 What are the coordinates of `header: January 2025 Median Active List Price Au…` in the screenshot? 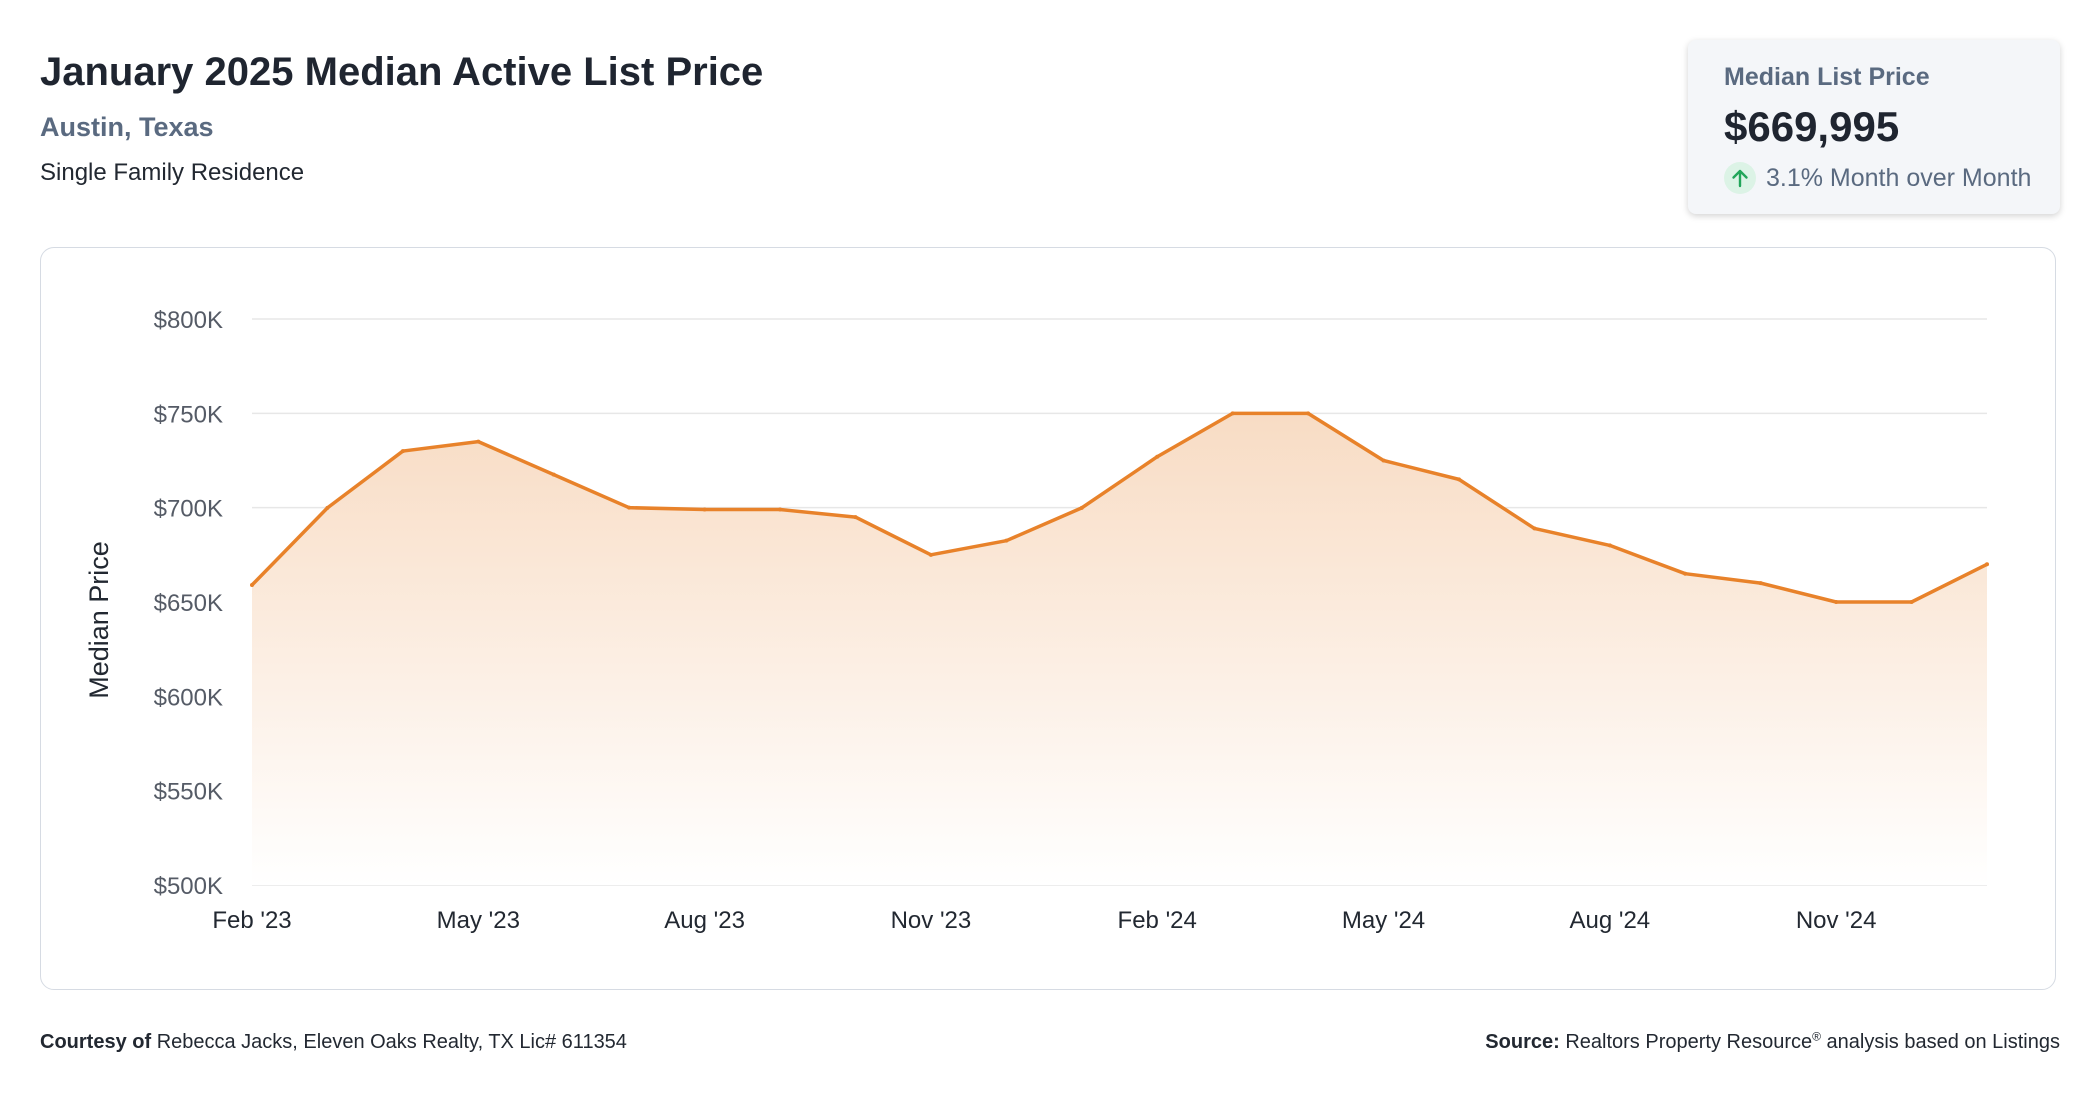 It's located at (401, 117).